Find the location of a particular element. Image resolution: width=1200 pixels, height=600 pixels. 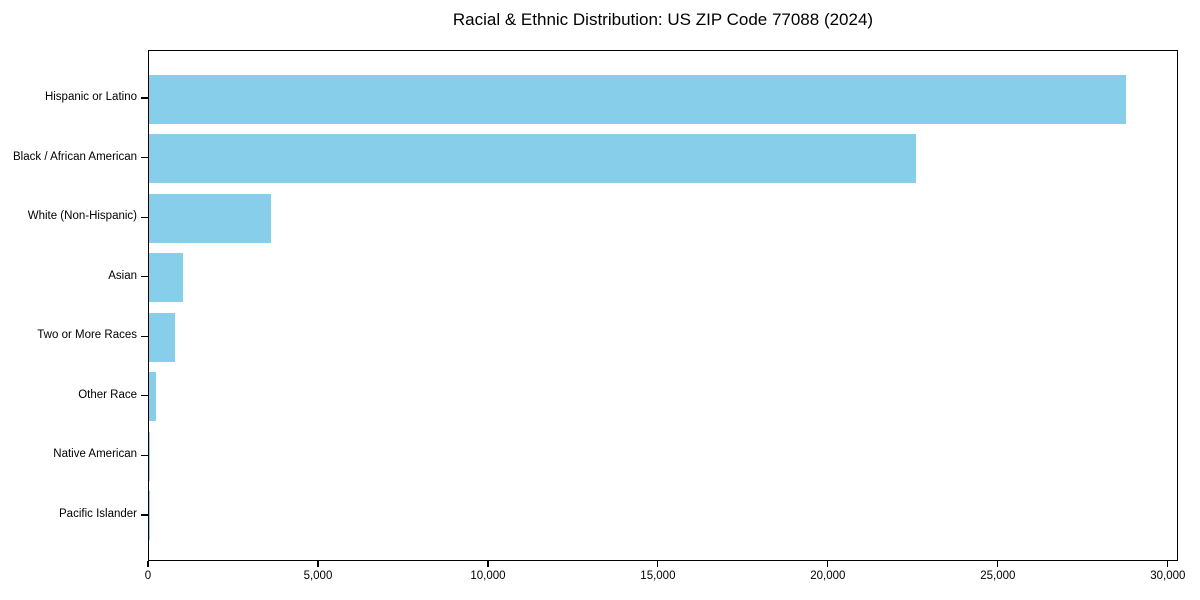

x-tick-label-0: 0 is located at coordinates (148, 576).